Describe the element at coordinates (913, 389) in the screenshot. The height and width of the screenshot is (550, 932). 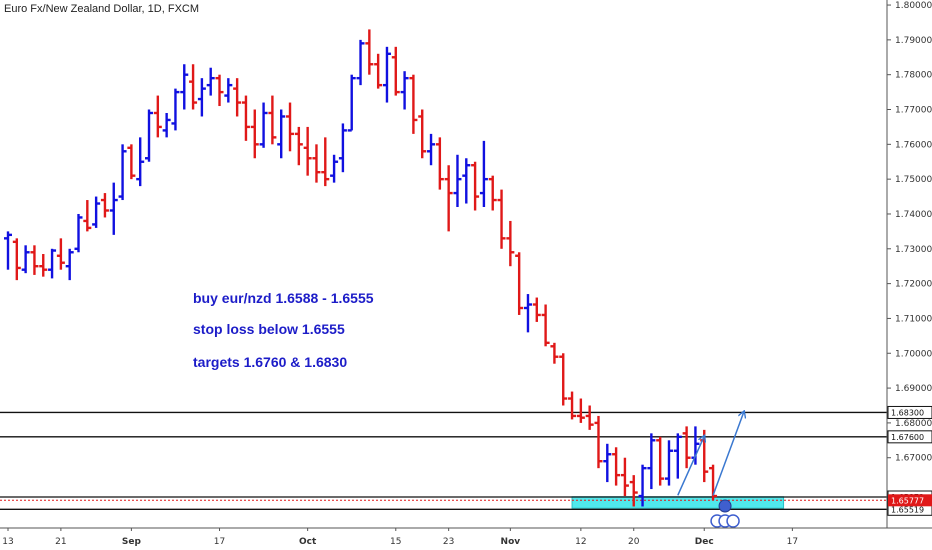
I see `price-tick-label: 1.69000` at that location.